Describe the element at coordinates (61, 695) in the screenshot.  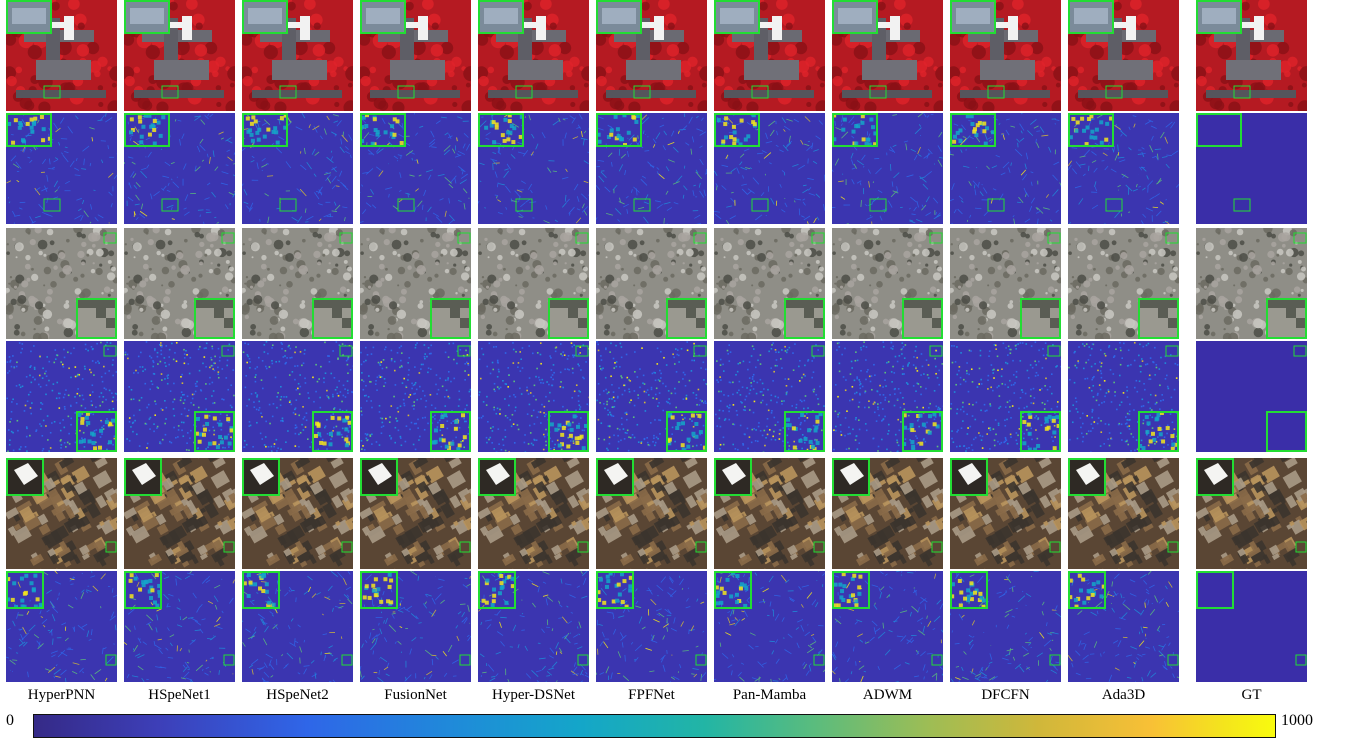
I see `method-label: HyperPNN` at that location.